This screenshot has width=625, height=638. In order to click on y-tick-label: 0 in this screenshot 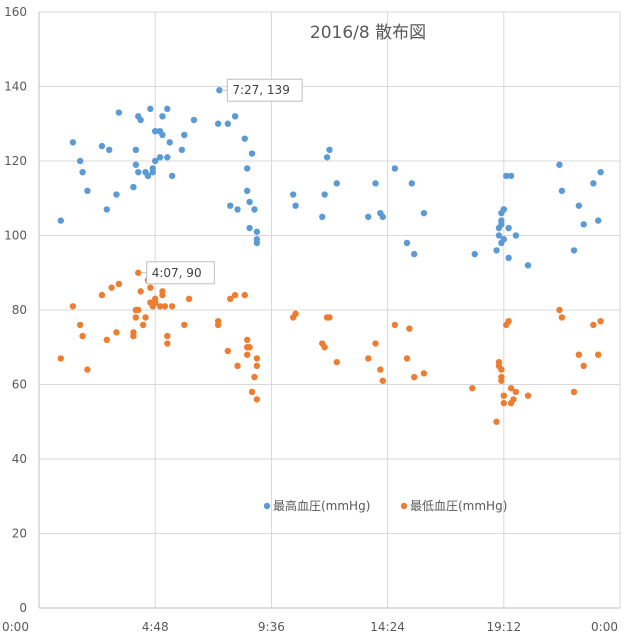, I will do `click(23, 608)`.